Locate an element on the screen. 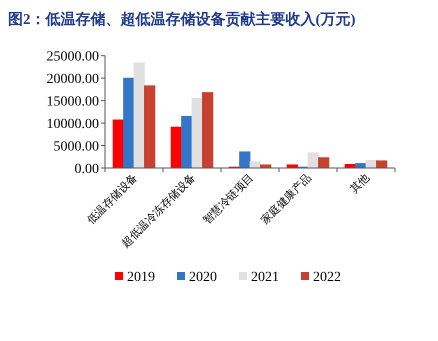 Image resolution: width=438 pixels, height=341 pixels. chart-title: 图2：低温存储、超低温存储设备贡献主要收入(万元) is located at coordinates (182, 19).